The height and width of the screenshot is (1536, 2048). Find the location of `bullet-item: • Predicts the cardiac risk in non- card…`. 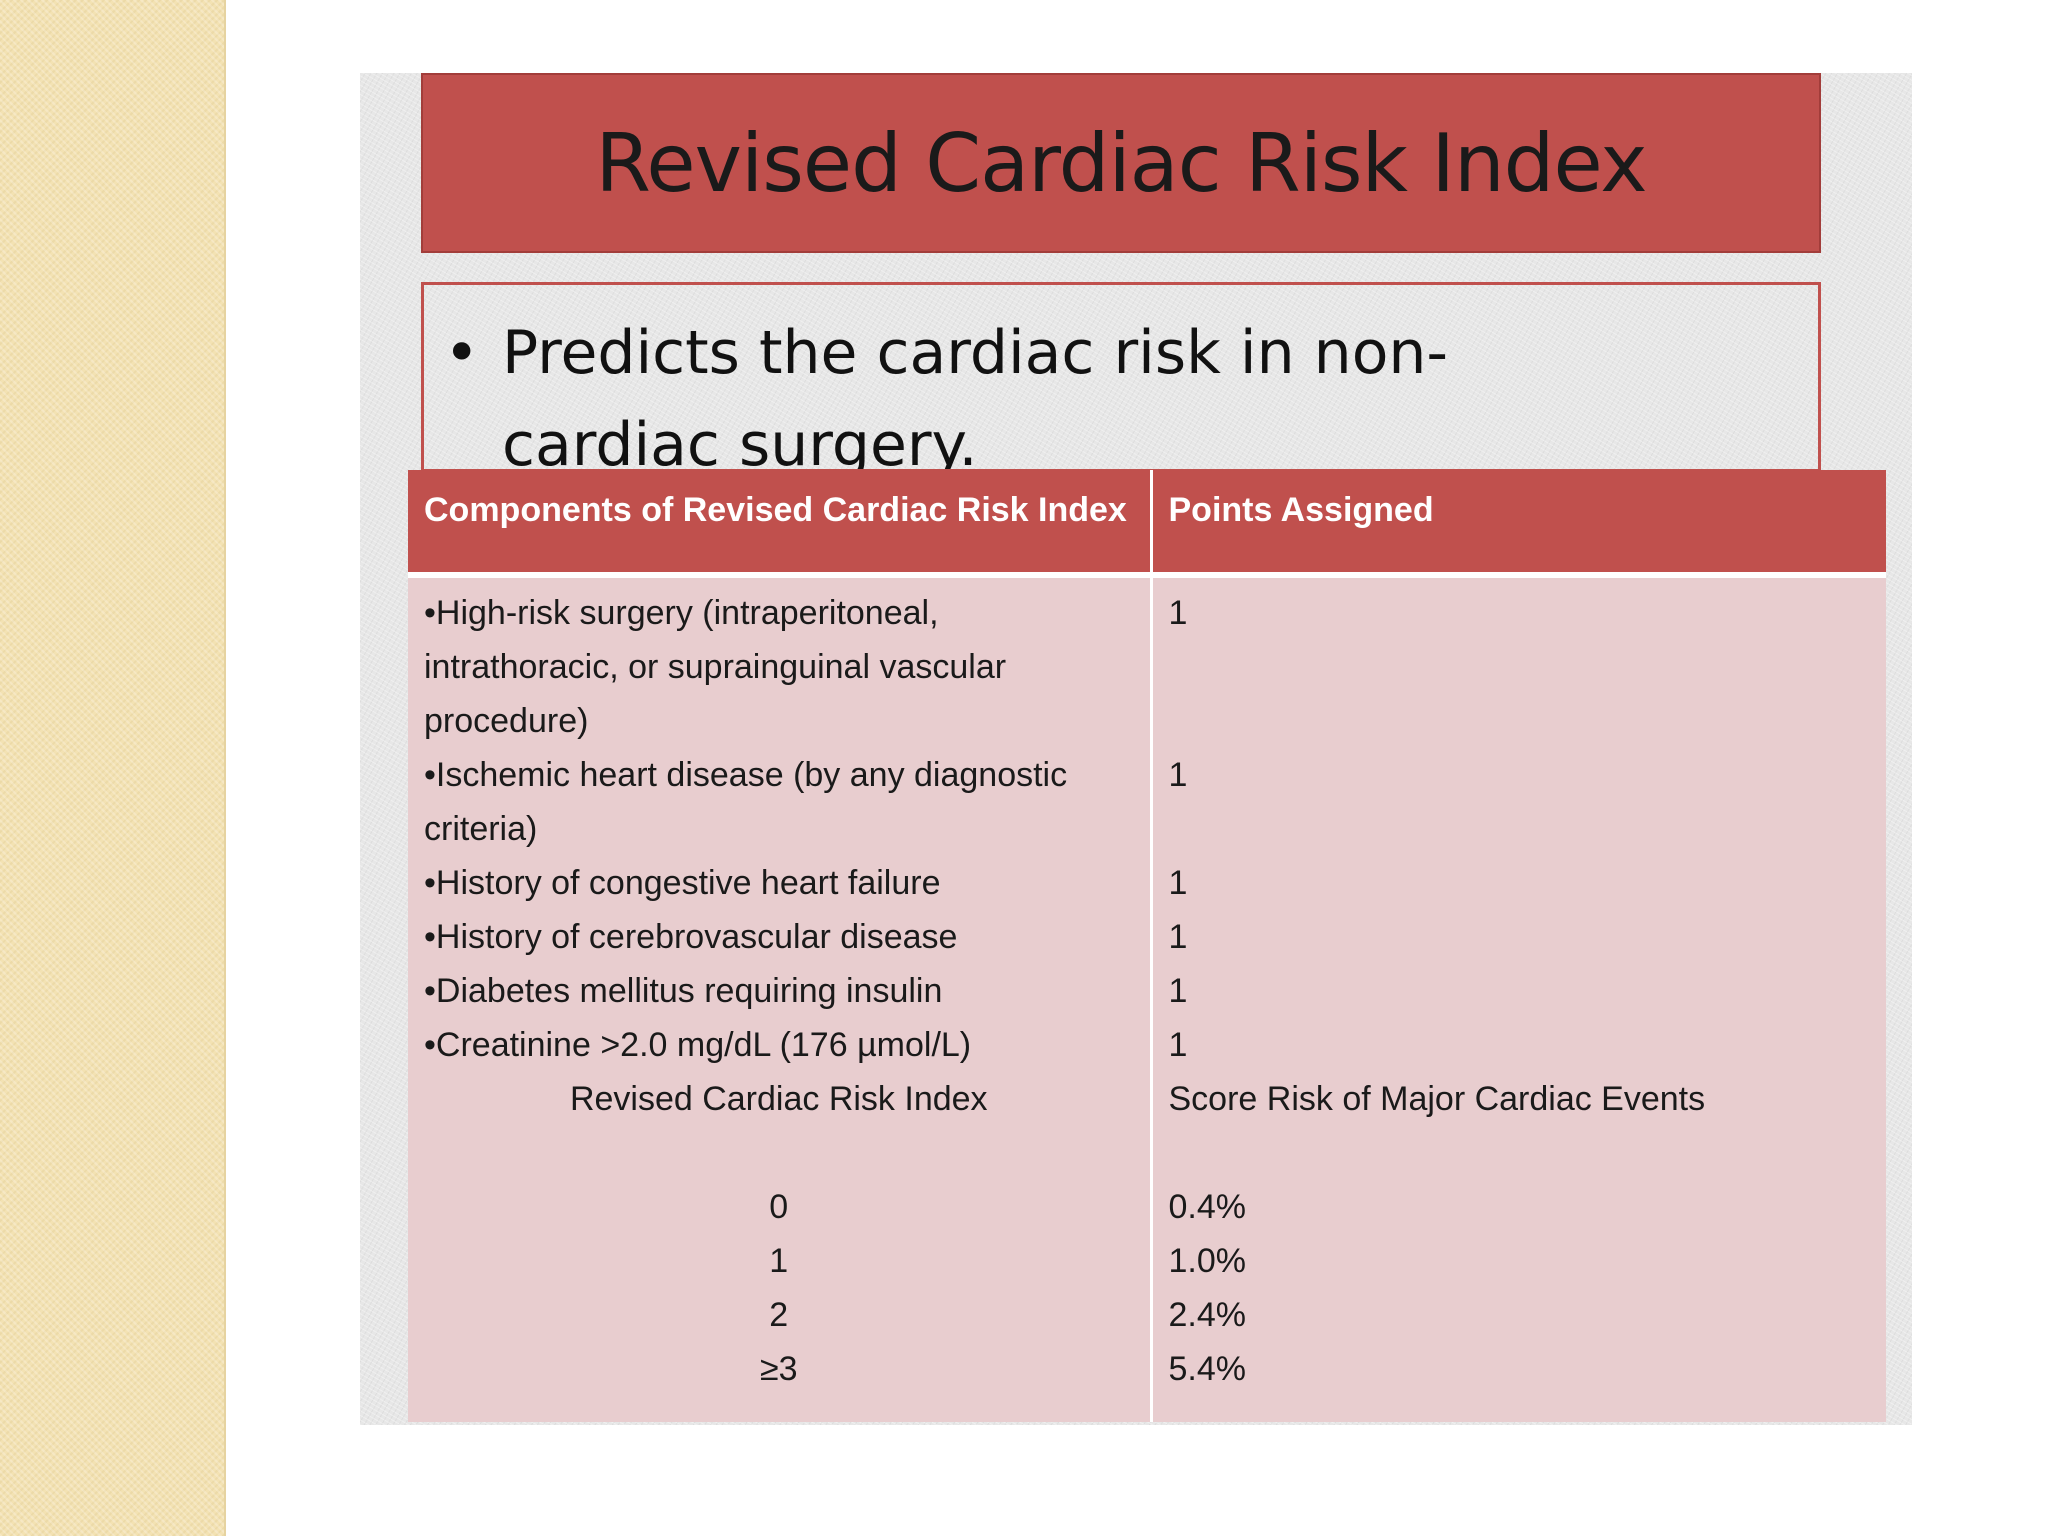

bullet-item: • Predicts the cardiac risk in non- card… is located at coordinates (1024, 389).